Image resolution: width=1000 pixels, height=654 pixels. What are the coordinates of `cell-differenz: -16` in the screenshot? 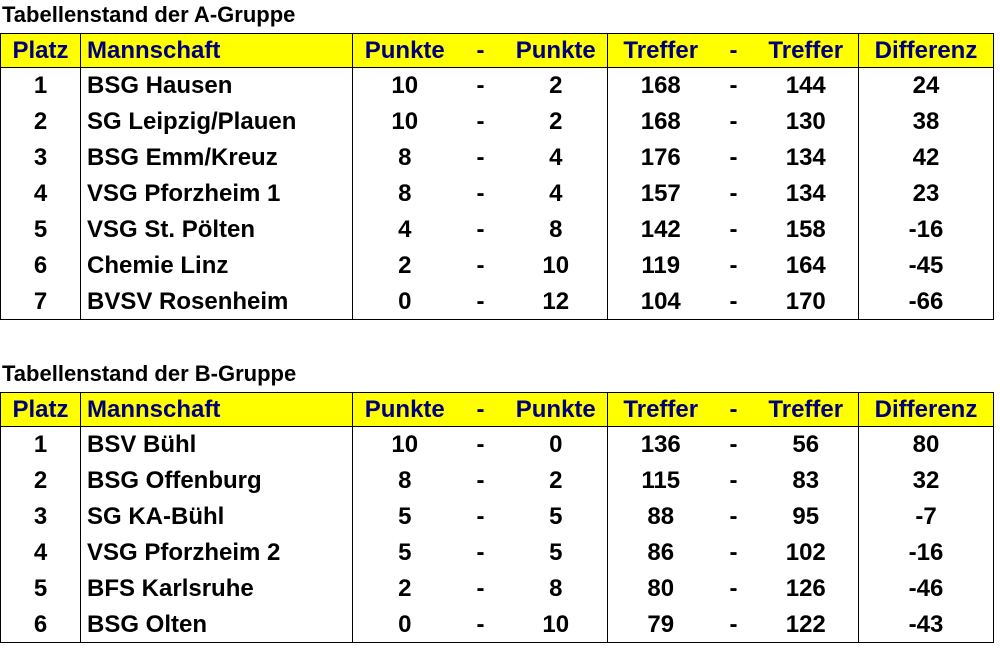 It's located at (926, 229).